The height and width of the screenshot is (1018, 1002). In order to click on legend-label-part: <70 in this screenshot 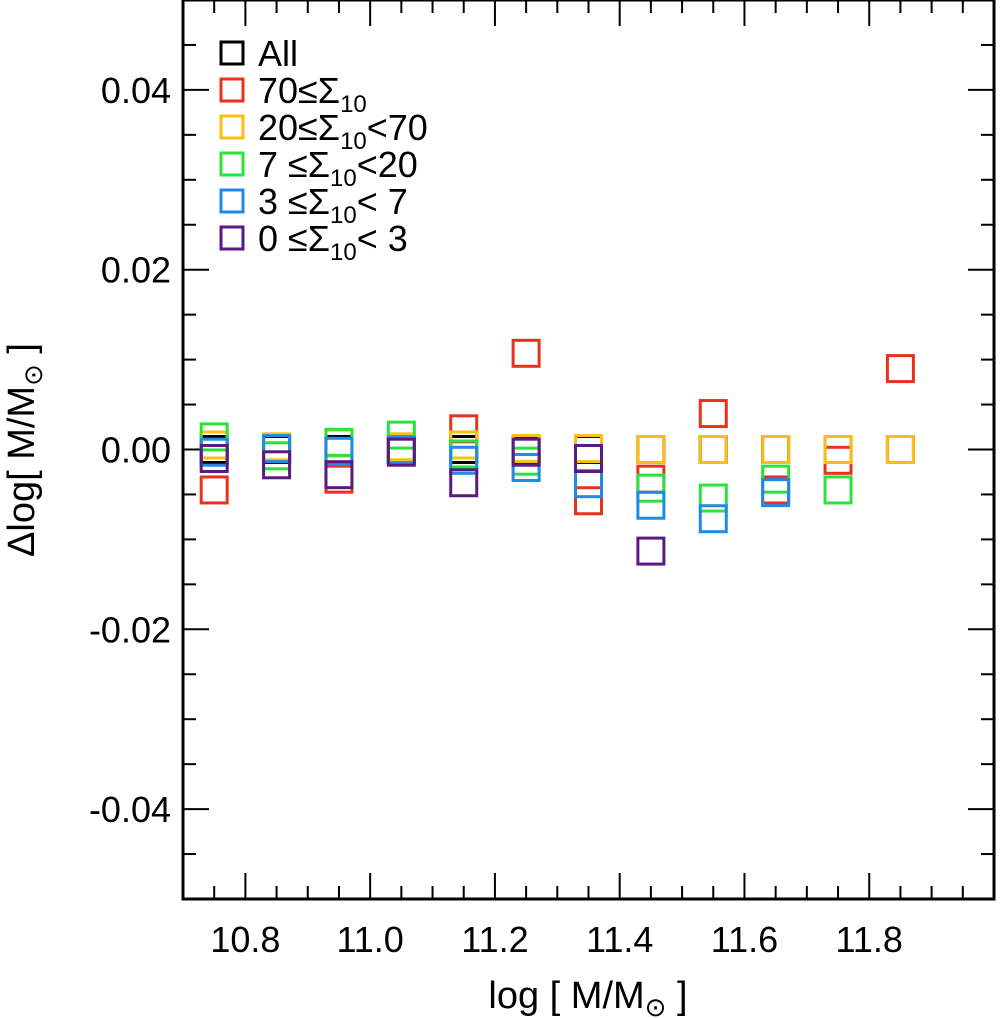, I will do `click(397, 127)`.